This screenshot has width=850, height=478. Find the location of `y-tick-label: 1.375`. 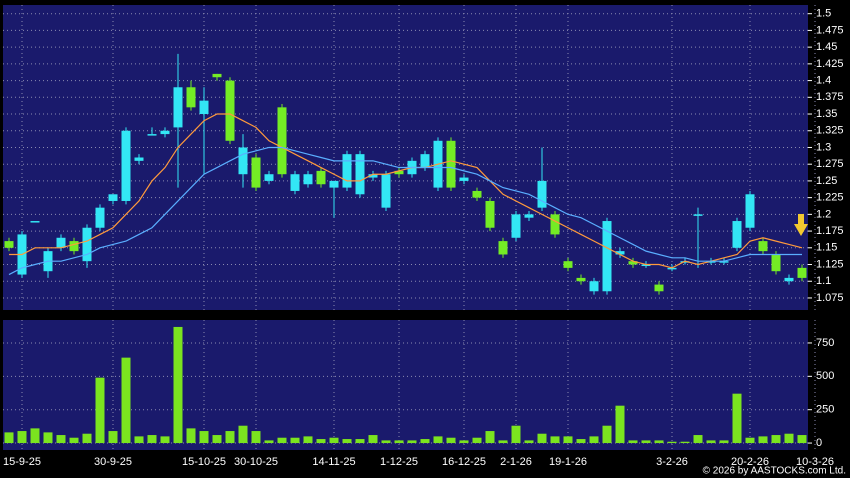

y-tick-label: 1.375 is located at coordinates (830, 97).